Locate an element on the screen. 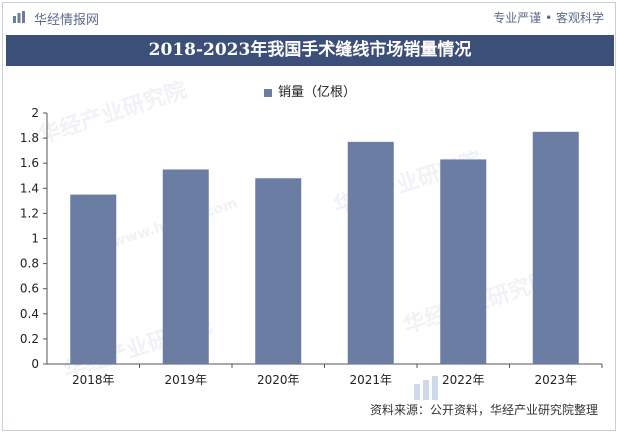  y-tick-label: 1.4 is located at coordinates (29, 188).